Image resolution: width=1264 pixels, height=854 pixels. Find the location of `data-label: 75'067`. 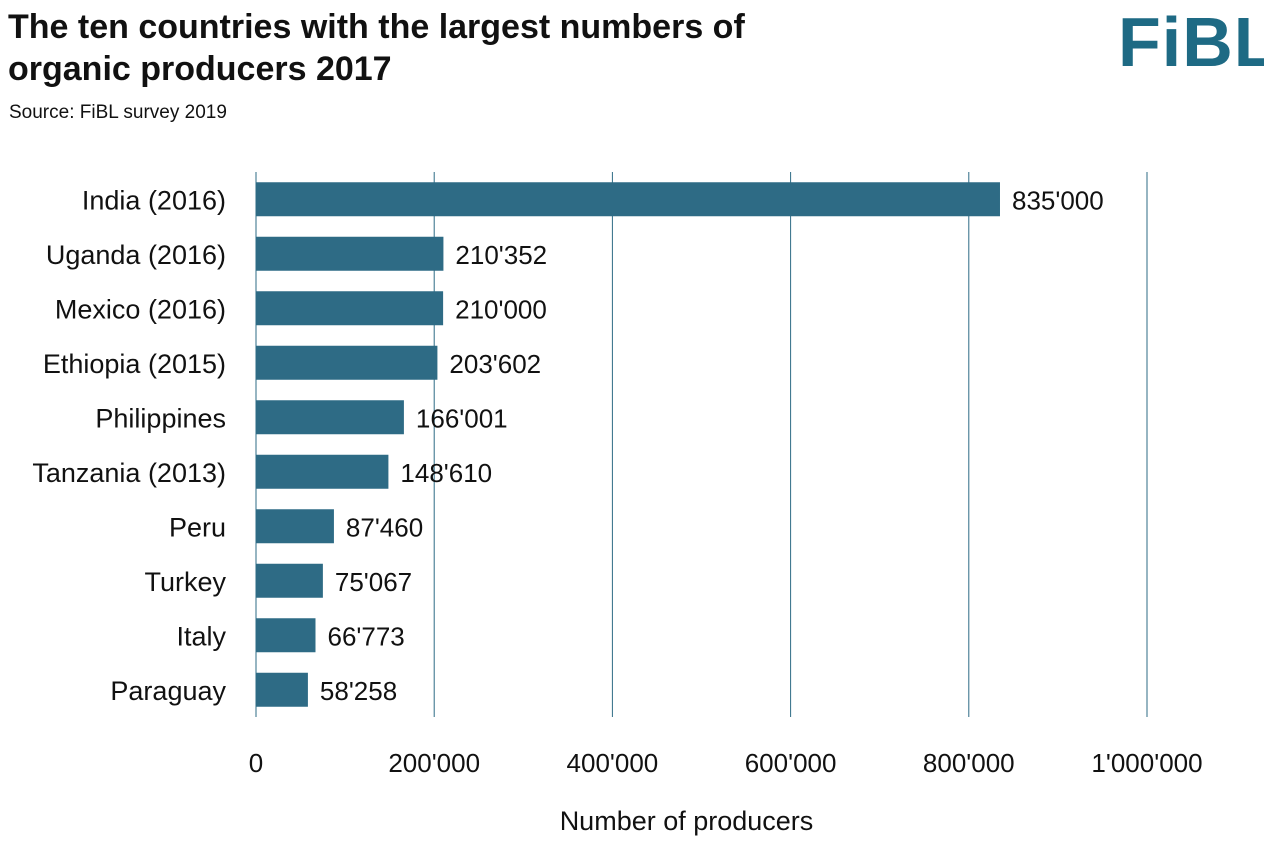

data-label: 75'067 is located at coordinates (373, 582).